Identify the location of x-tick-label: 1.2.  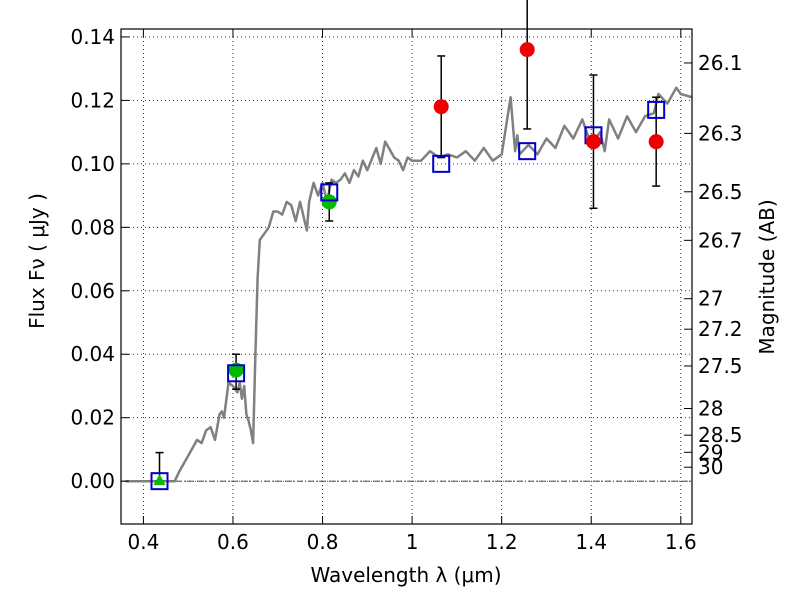
(502, 542).